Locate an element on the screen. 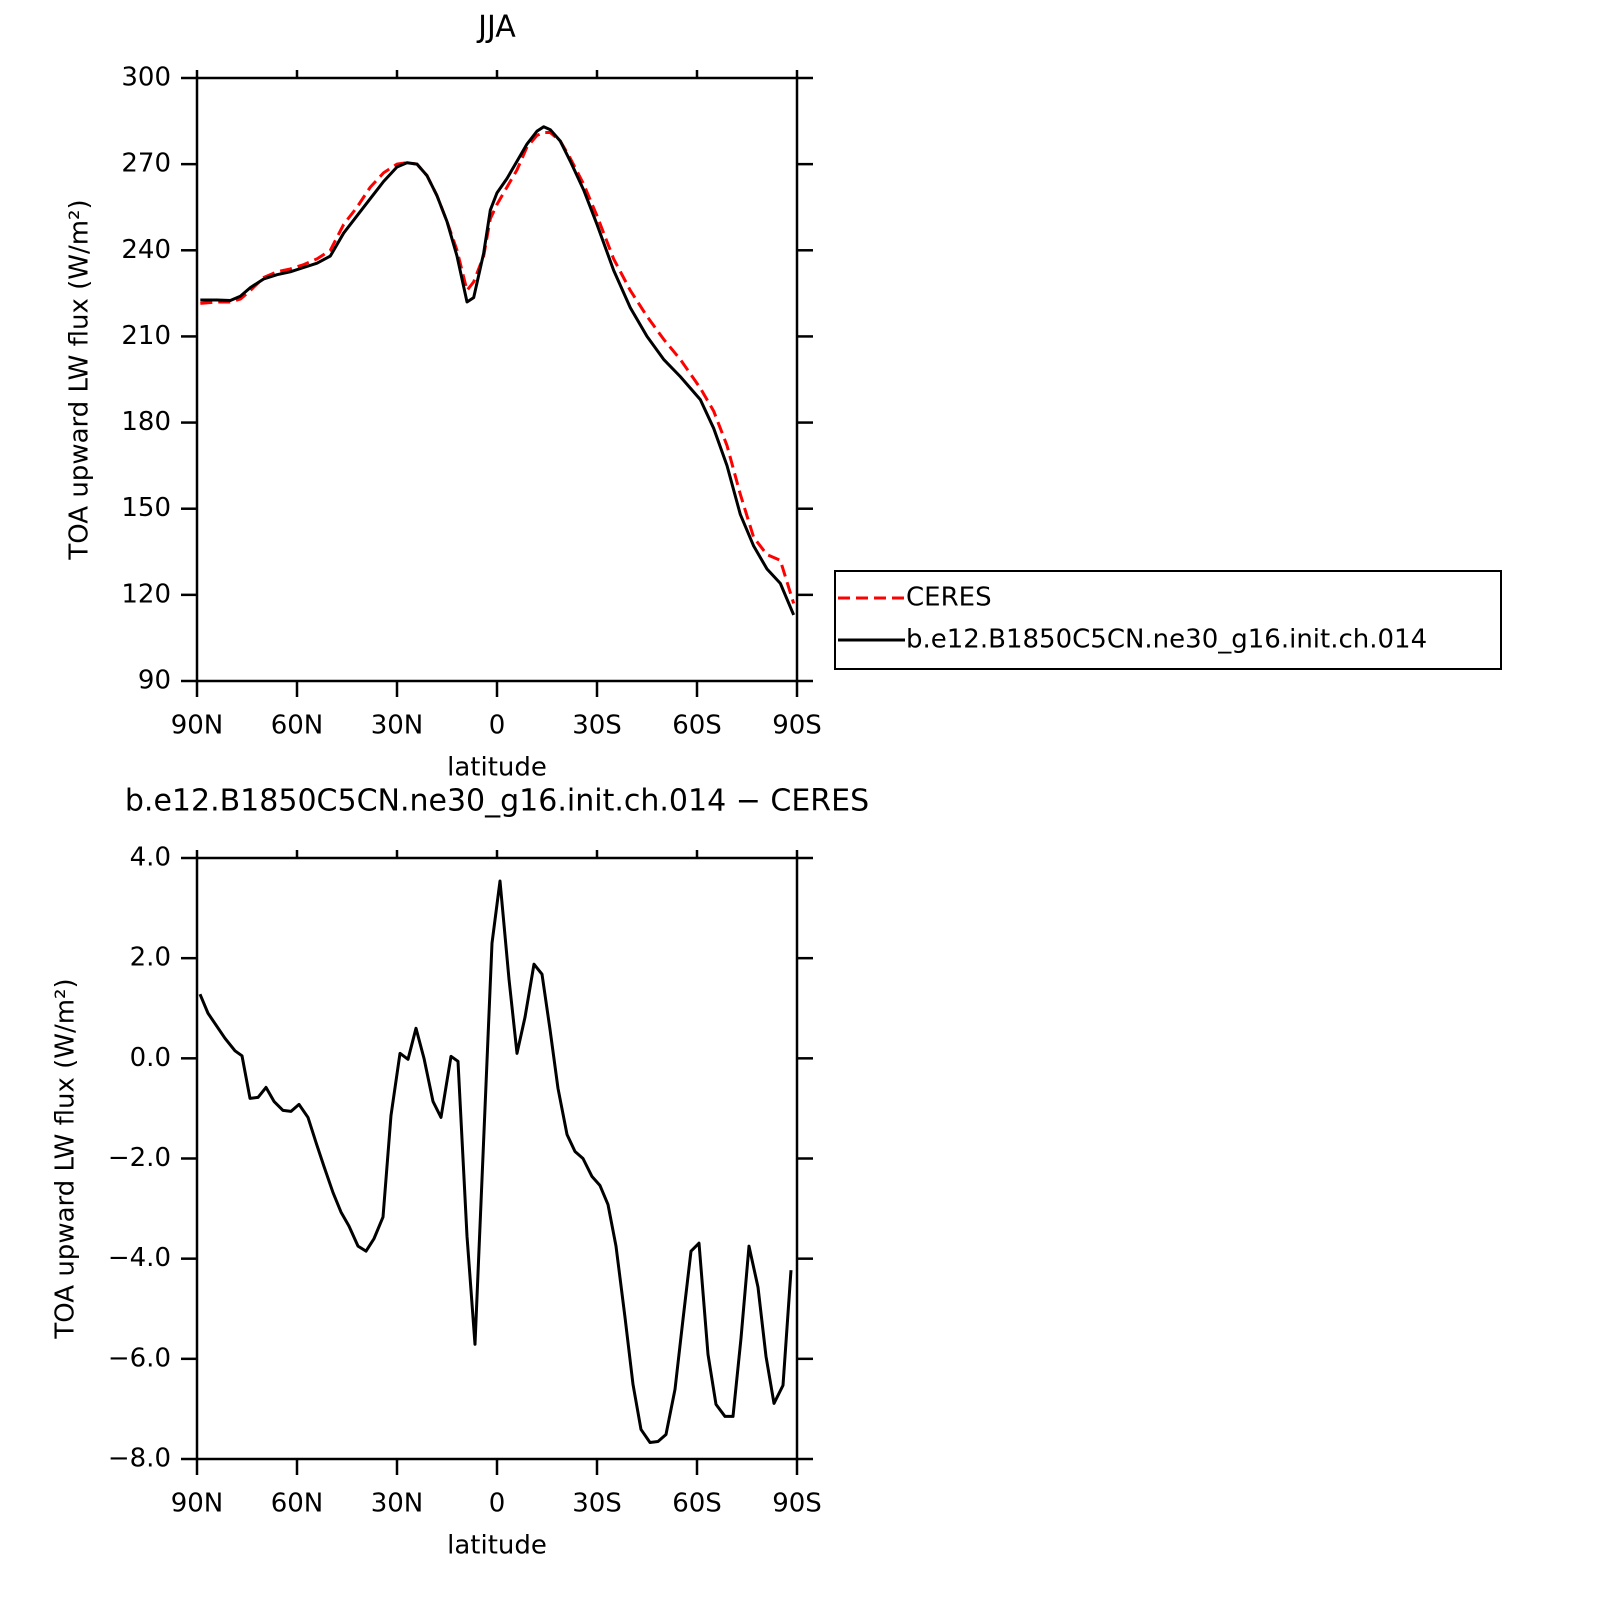  legend-label: b.e12.B1850C5CN.ne30_g16.init.ch.014 is located at coordinates (1166, 640).